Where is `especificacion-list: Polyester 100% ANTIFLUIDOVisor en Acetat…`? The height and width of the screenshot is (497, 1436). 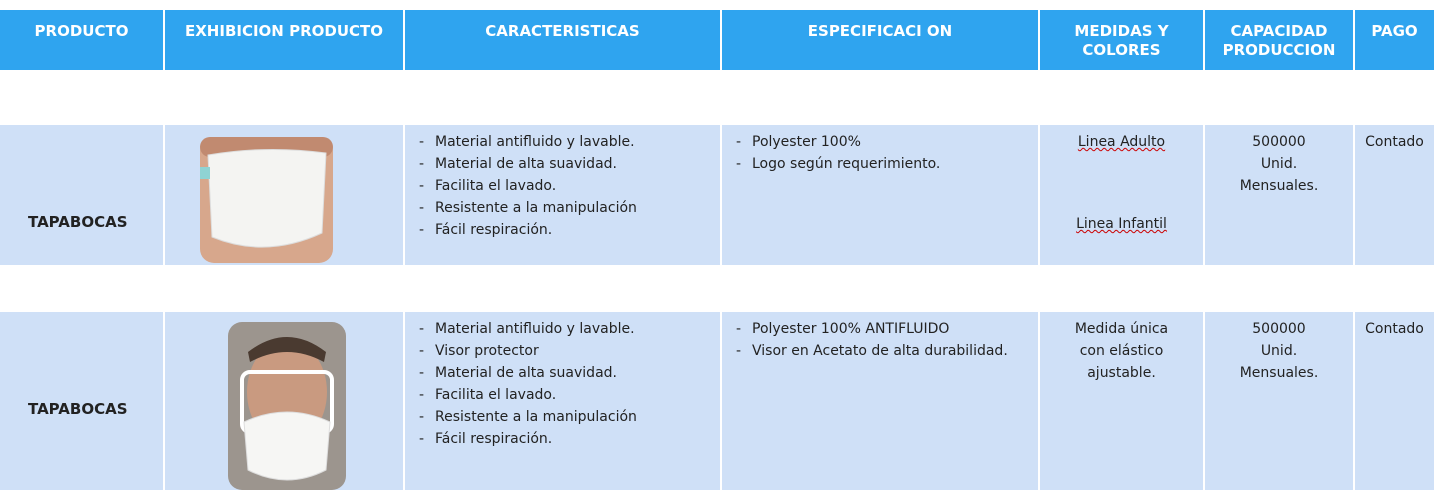
especificacion-list: Polyester 100% ANTIFLUIDOVisor en Acetat… is located at coordinates (877, 340).